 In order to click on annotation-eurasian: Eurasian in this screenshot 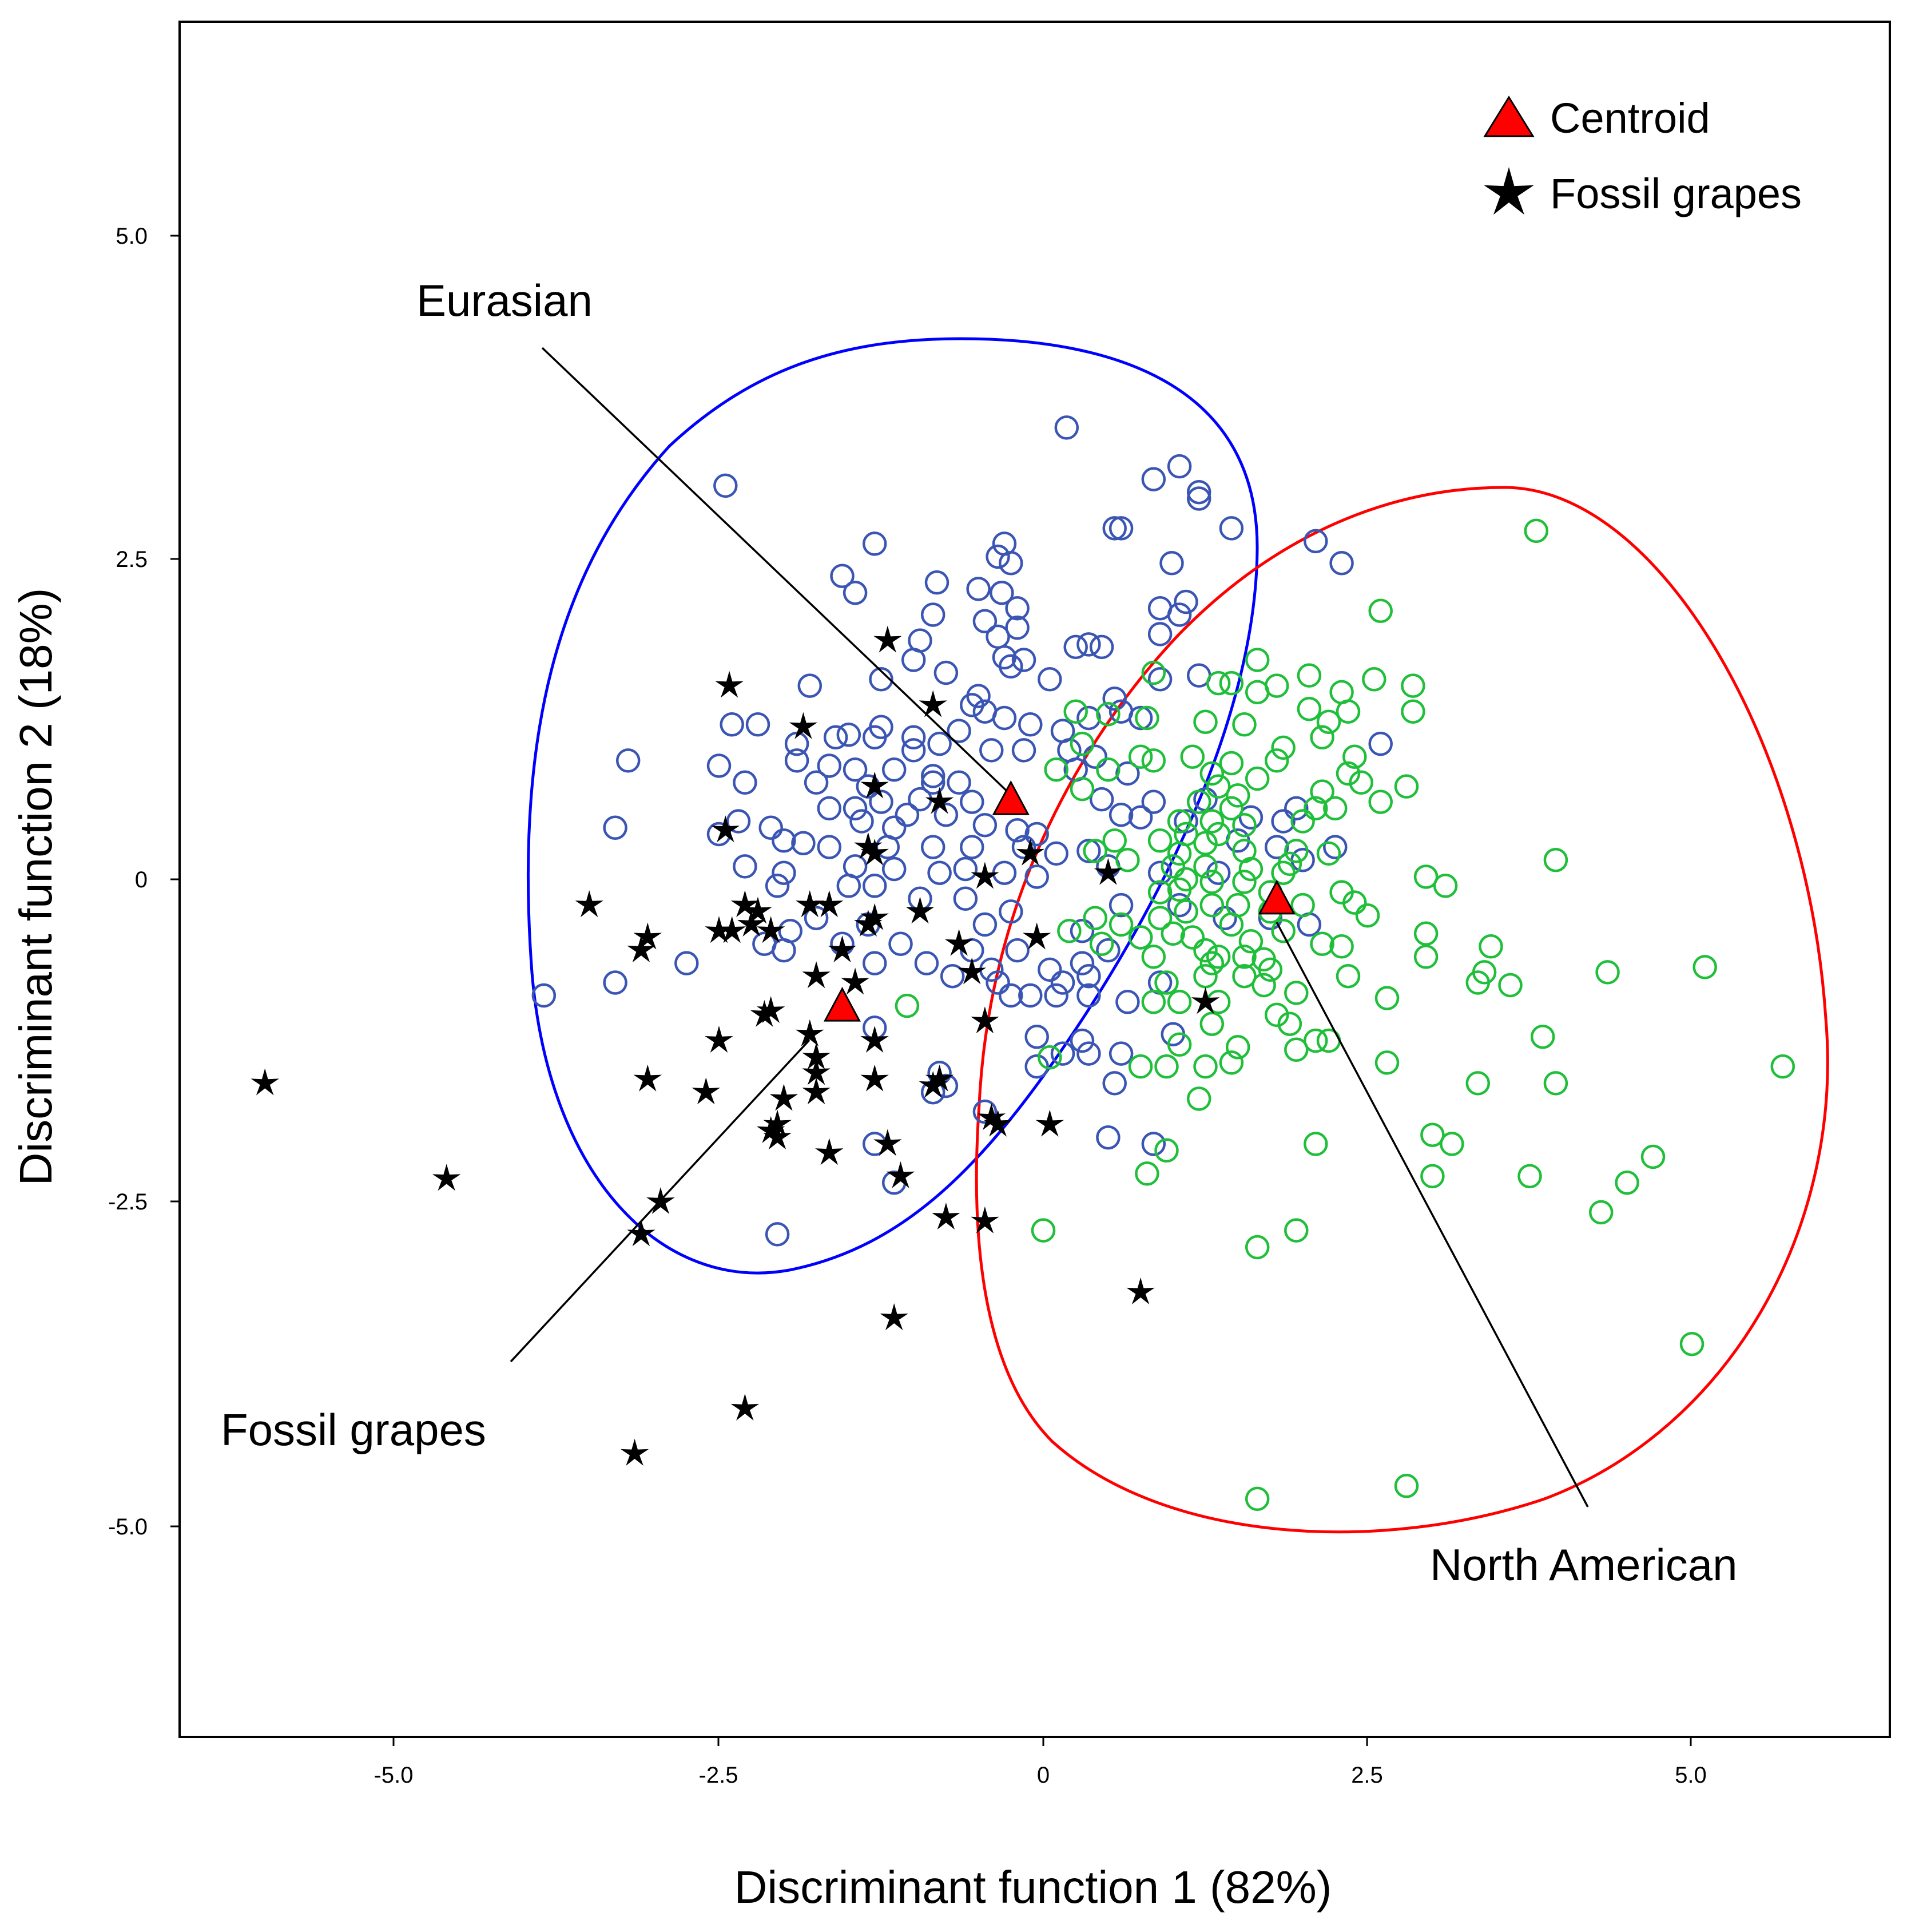, I will do `click(504, 300)`.